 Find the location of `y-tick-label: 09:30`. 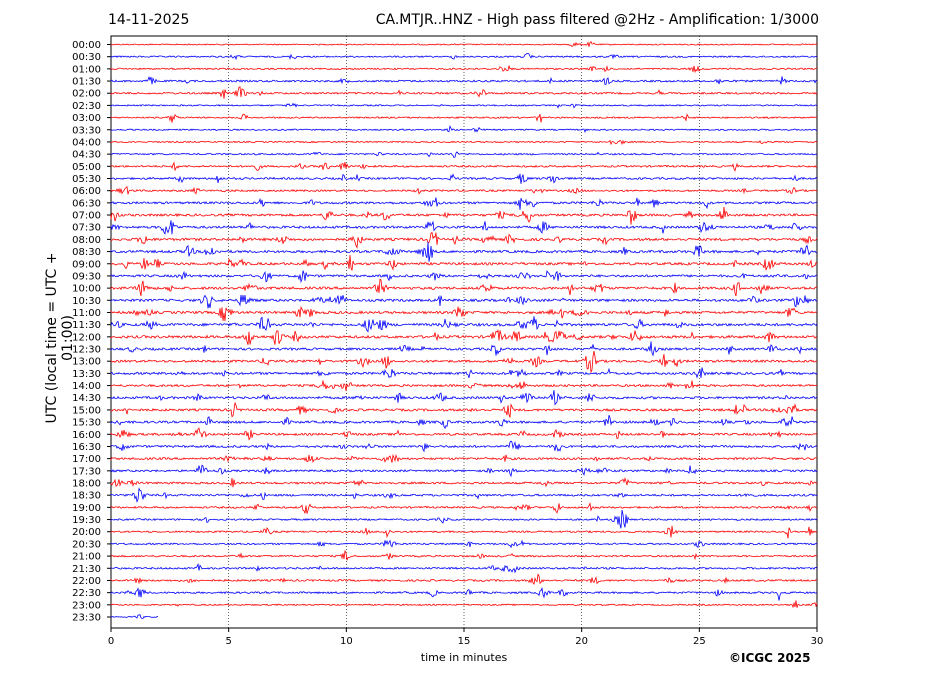

y-tick-label: 09:30 is located at coordinates (86, 276).